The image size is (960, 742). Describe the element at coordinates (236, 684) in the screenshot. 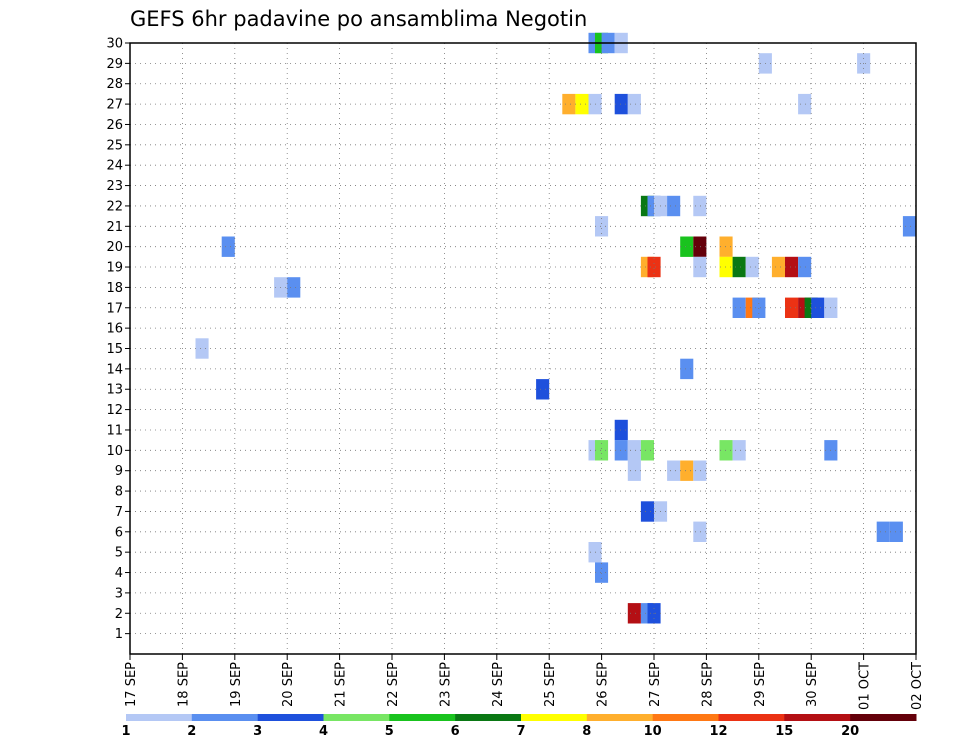

I see `x-tick-label: 19 SEP` at that location.